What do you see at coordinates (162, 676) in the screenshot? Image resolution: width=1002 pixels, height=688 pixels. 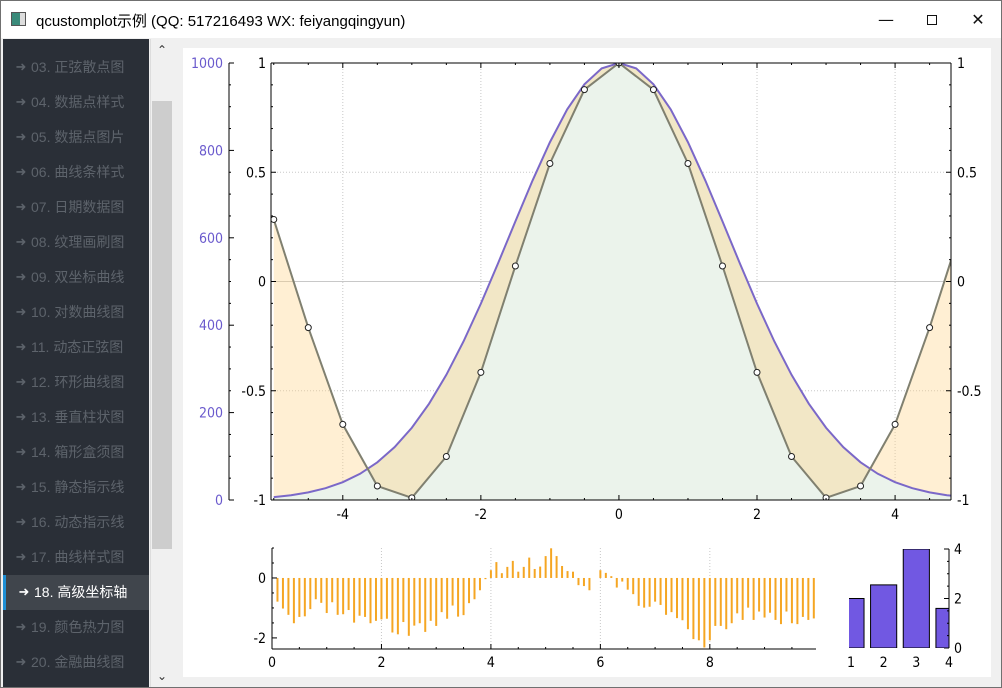 I see `chevron-down-icon: ⌄` at bounding box center [162, 676].